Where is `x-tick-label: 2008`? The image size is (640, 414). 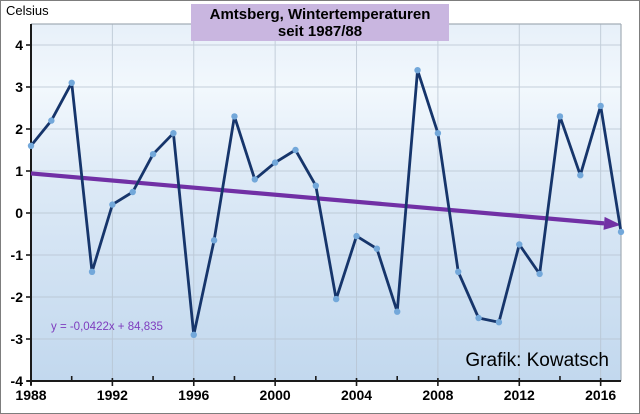
x-tick-label: 2008 is located at coordinates (437, 395).